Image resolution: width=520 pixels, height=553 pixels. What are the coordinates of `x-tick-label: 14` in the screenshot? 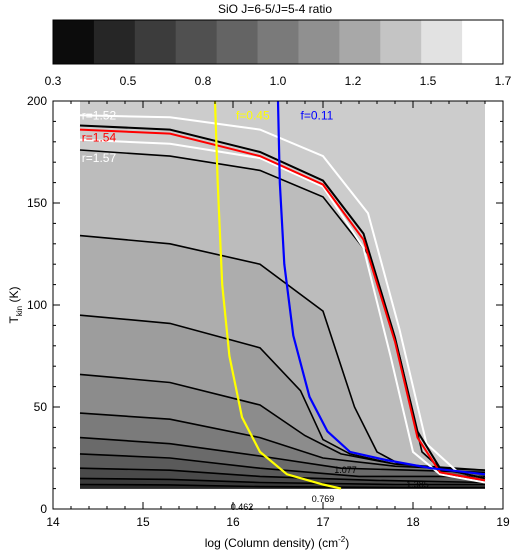 It's located at (53, 522).